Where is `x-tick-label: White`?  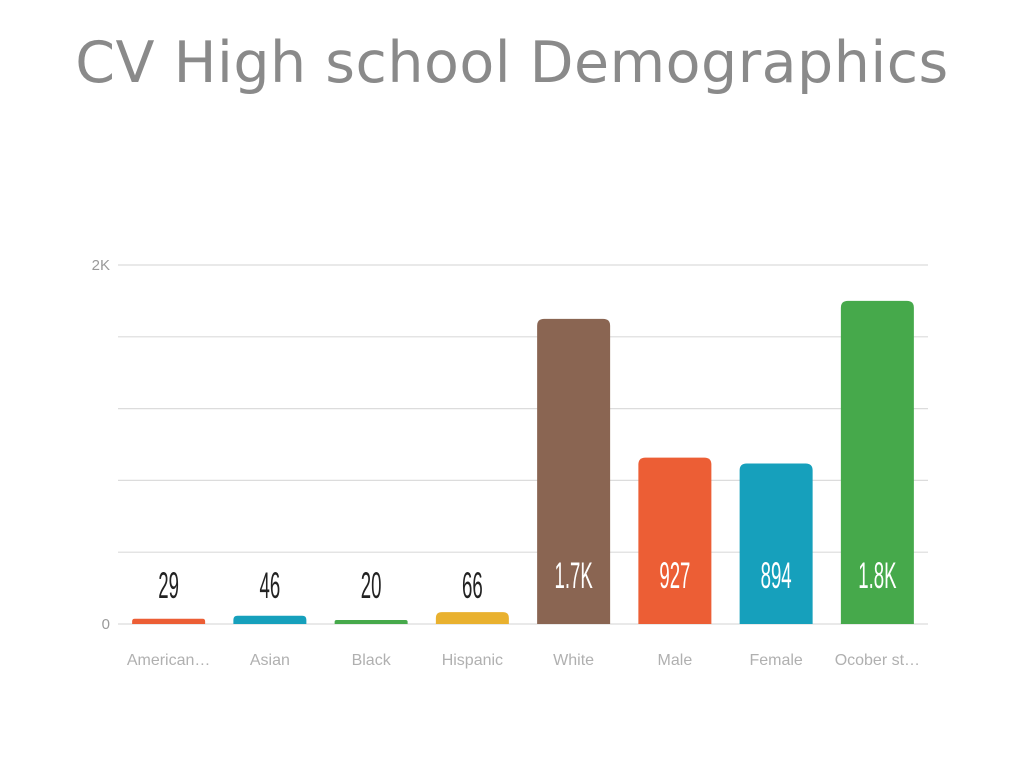 x-tick-label: White is located at coordinates (573, 660).